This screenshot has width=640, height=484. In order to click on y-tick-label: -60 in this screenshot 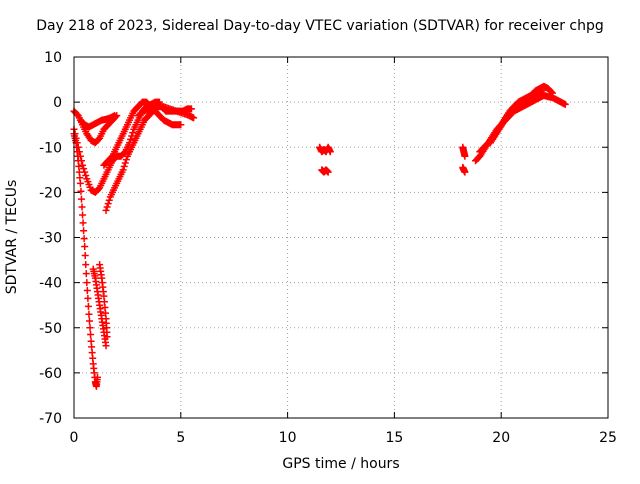, I will do `click(50, 374)`.